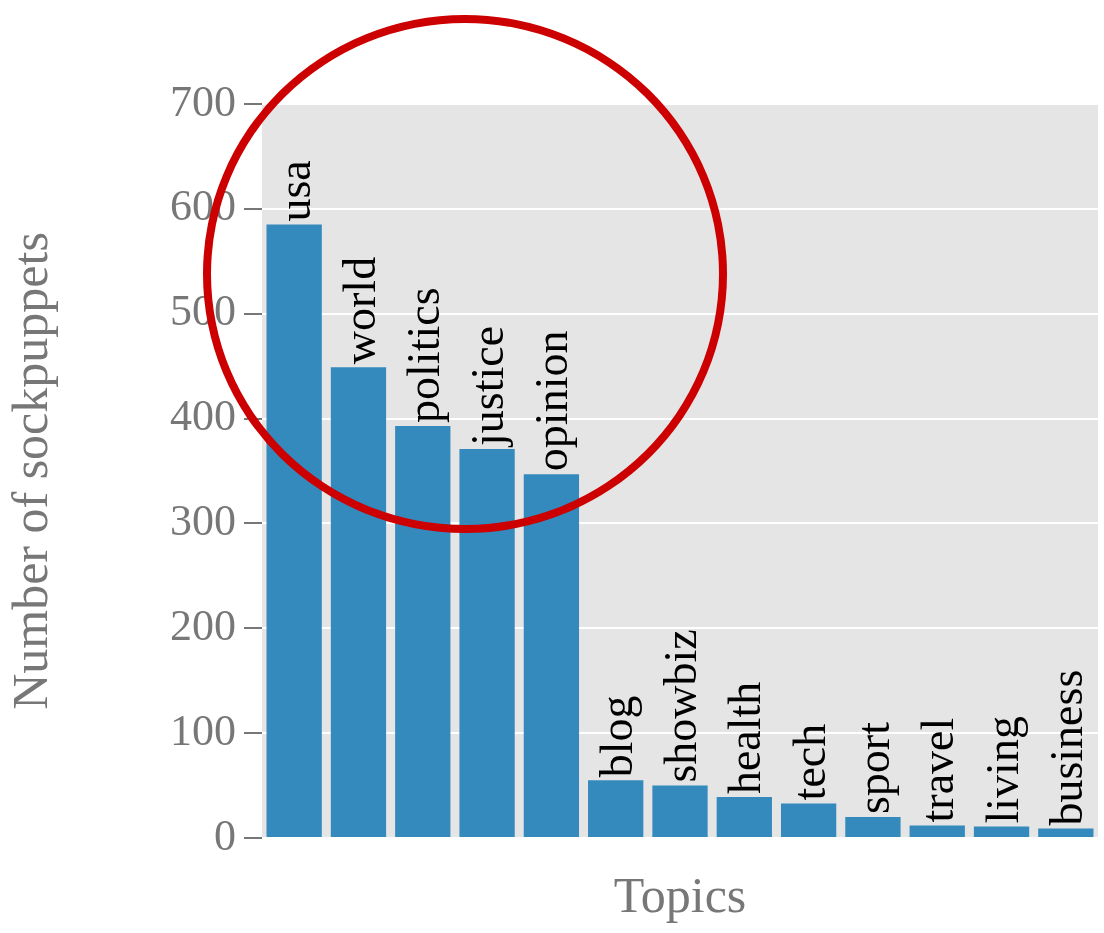 The width and height of the screenshot is (1104, 933). What do you see at coordinates (616, 736) in the screenshot?
I see `x-tick-label: blog` at bounding box center [616, 736].